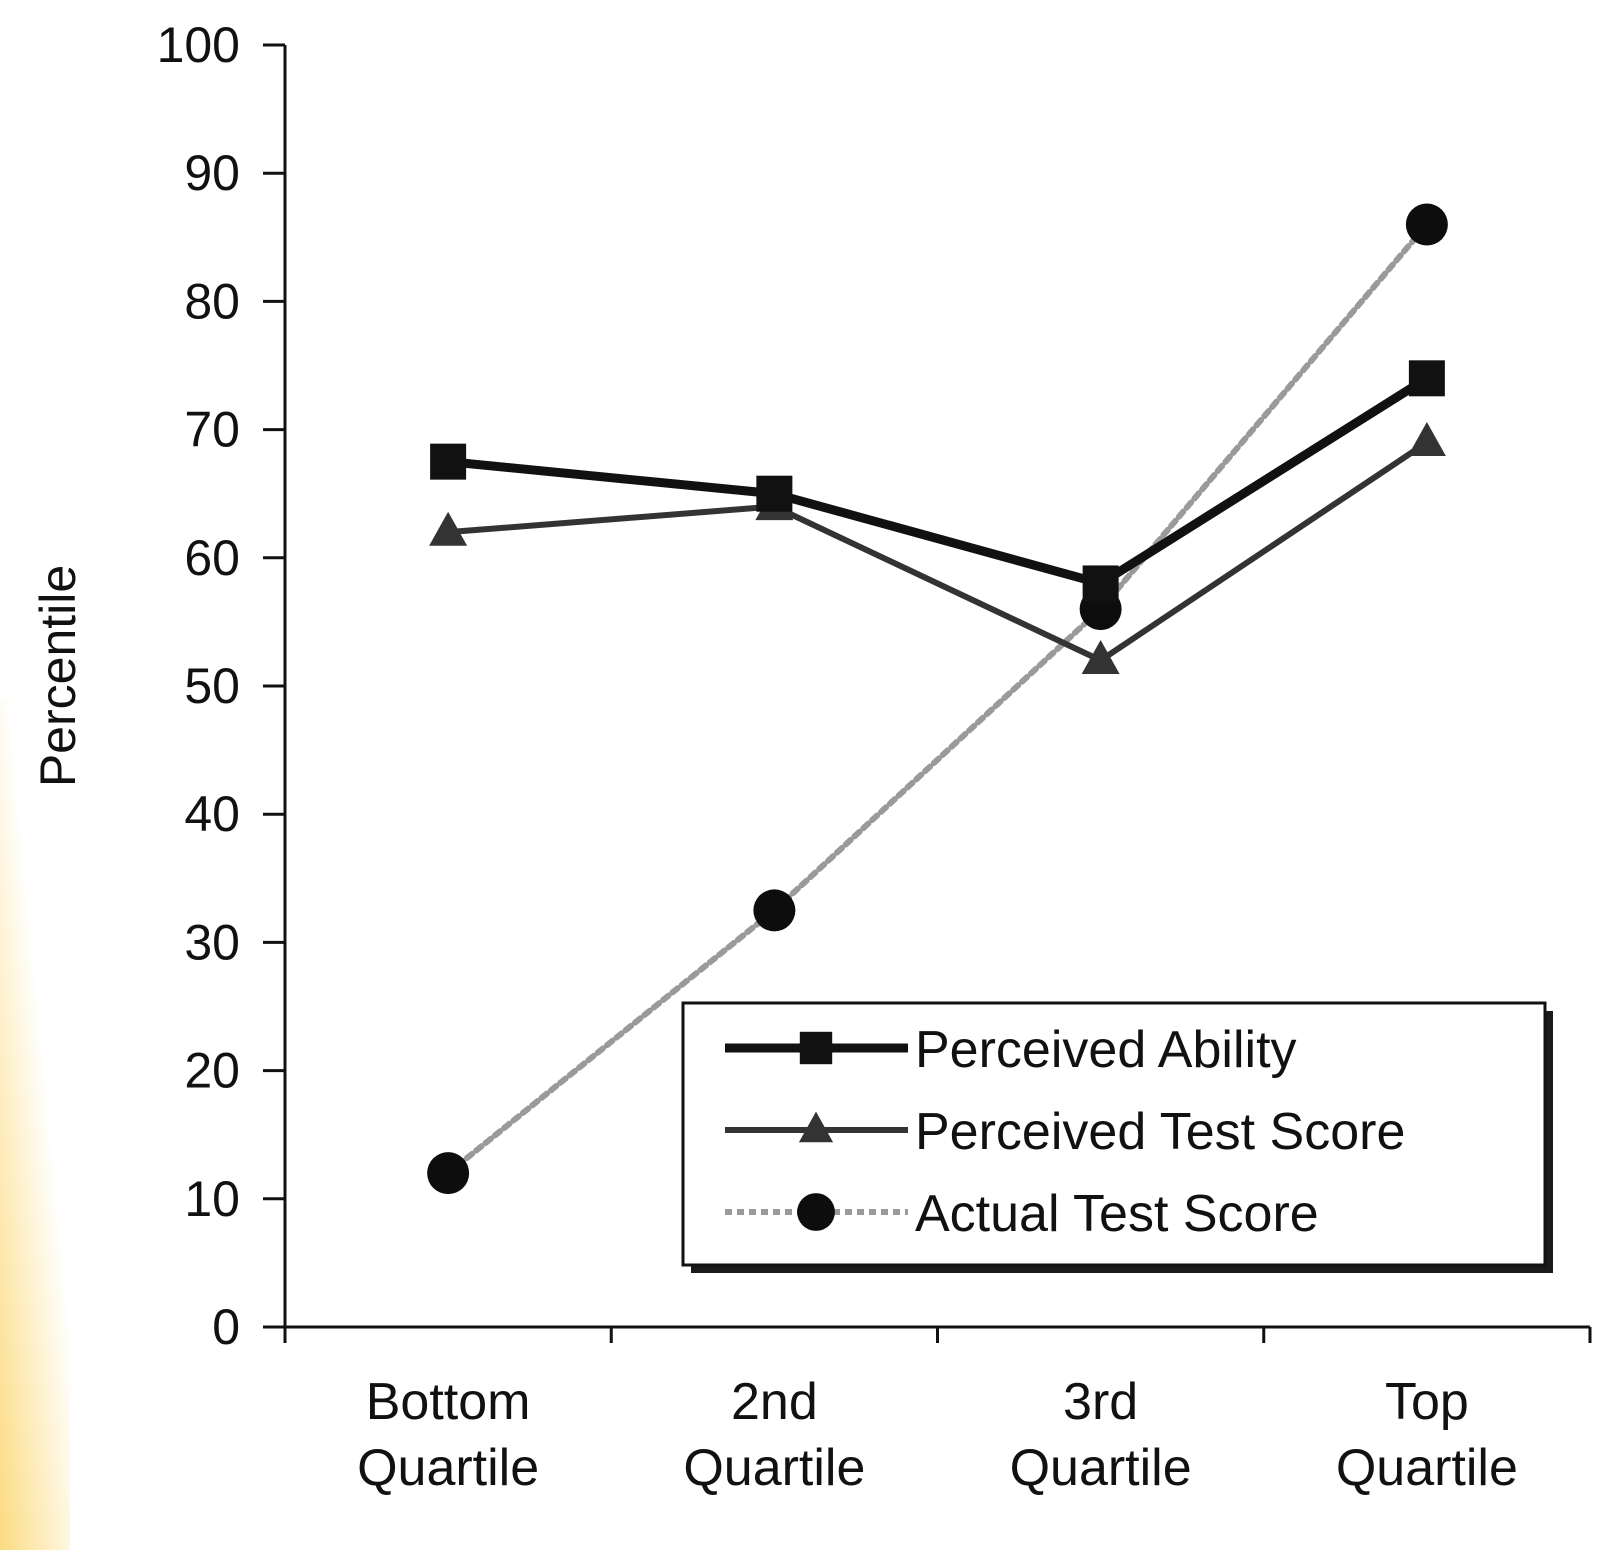 The height and width of the screenshot is (1555, 1621). What do you see at coordinates (1117, 1214) in the screenshot?
I see `legend-label: Actual Test Score` at bounding box center [1117, 1214].